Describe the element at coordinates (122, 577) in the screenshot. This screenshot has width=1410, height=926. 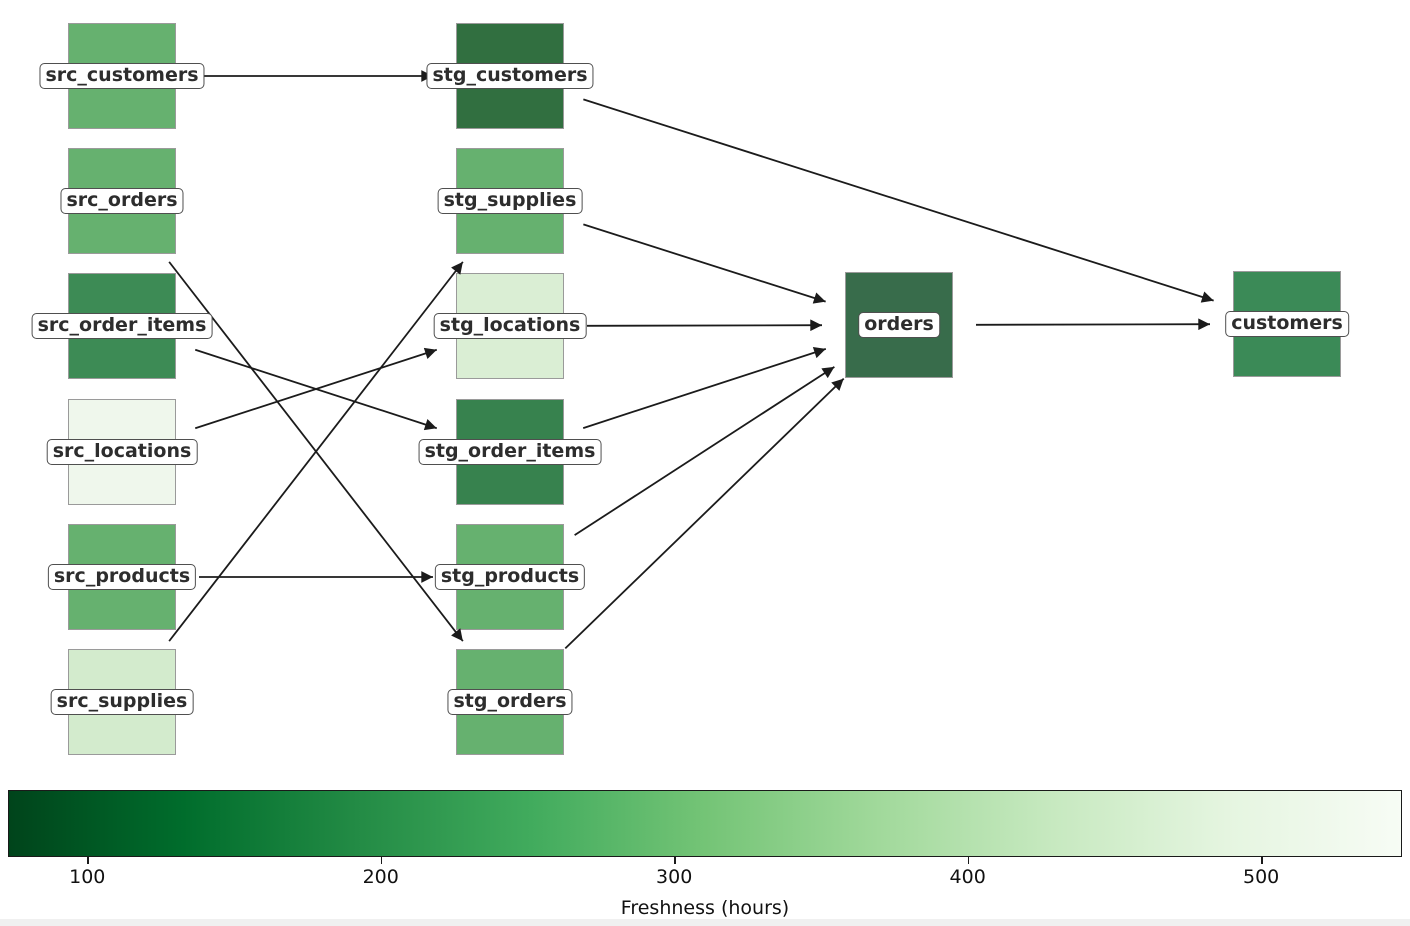
I see `node-label-src_products: src_products` at that location.